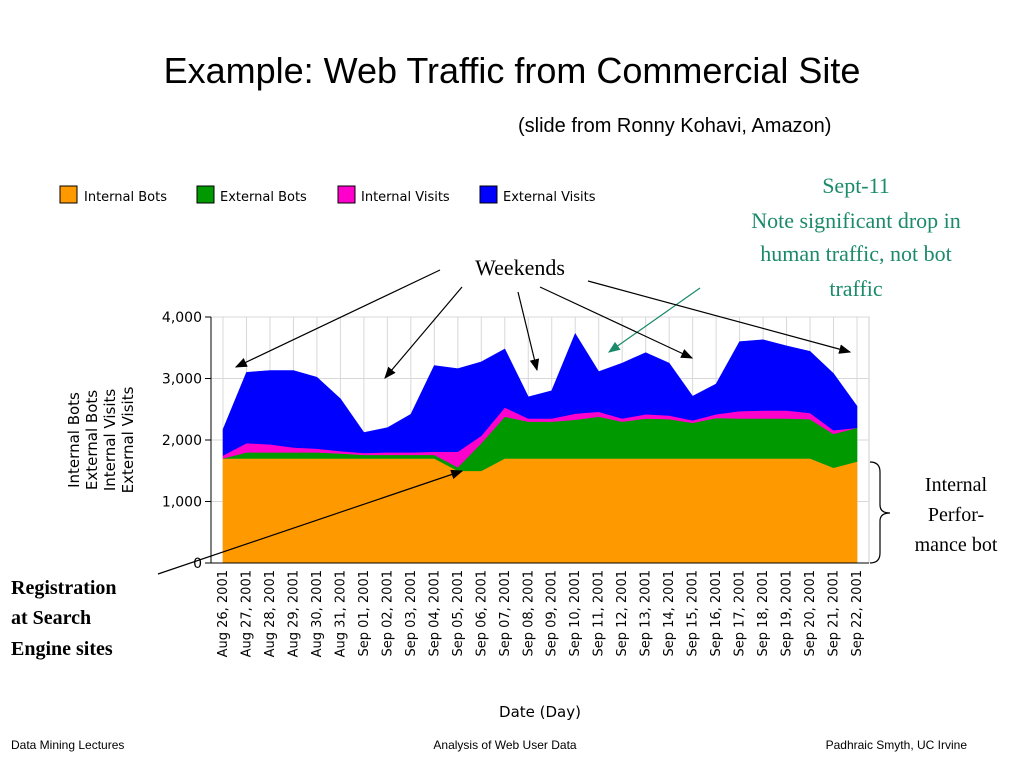 This screenshot has height=768, width=1024. I want to click on x-tick-label: Sep 22, 2001, so click(857, 613).